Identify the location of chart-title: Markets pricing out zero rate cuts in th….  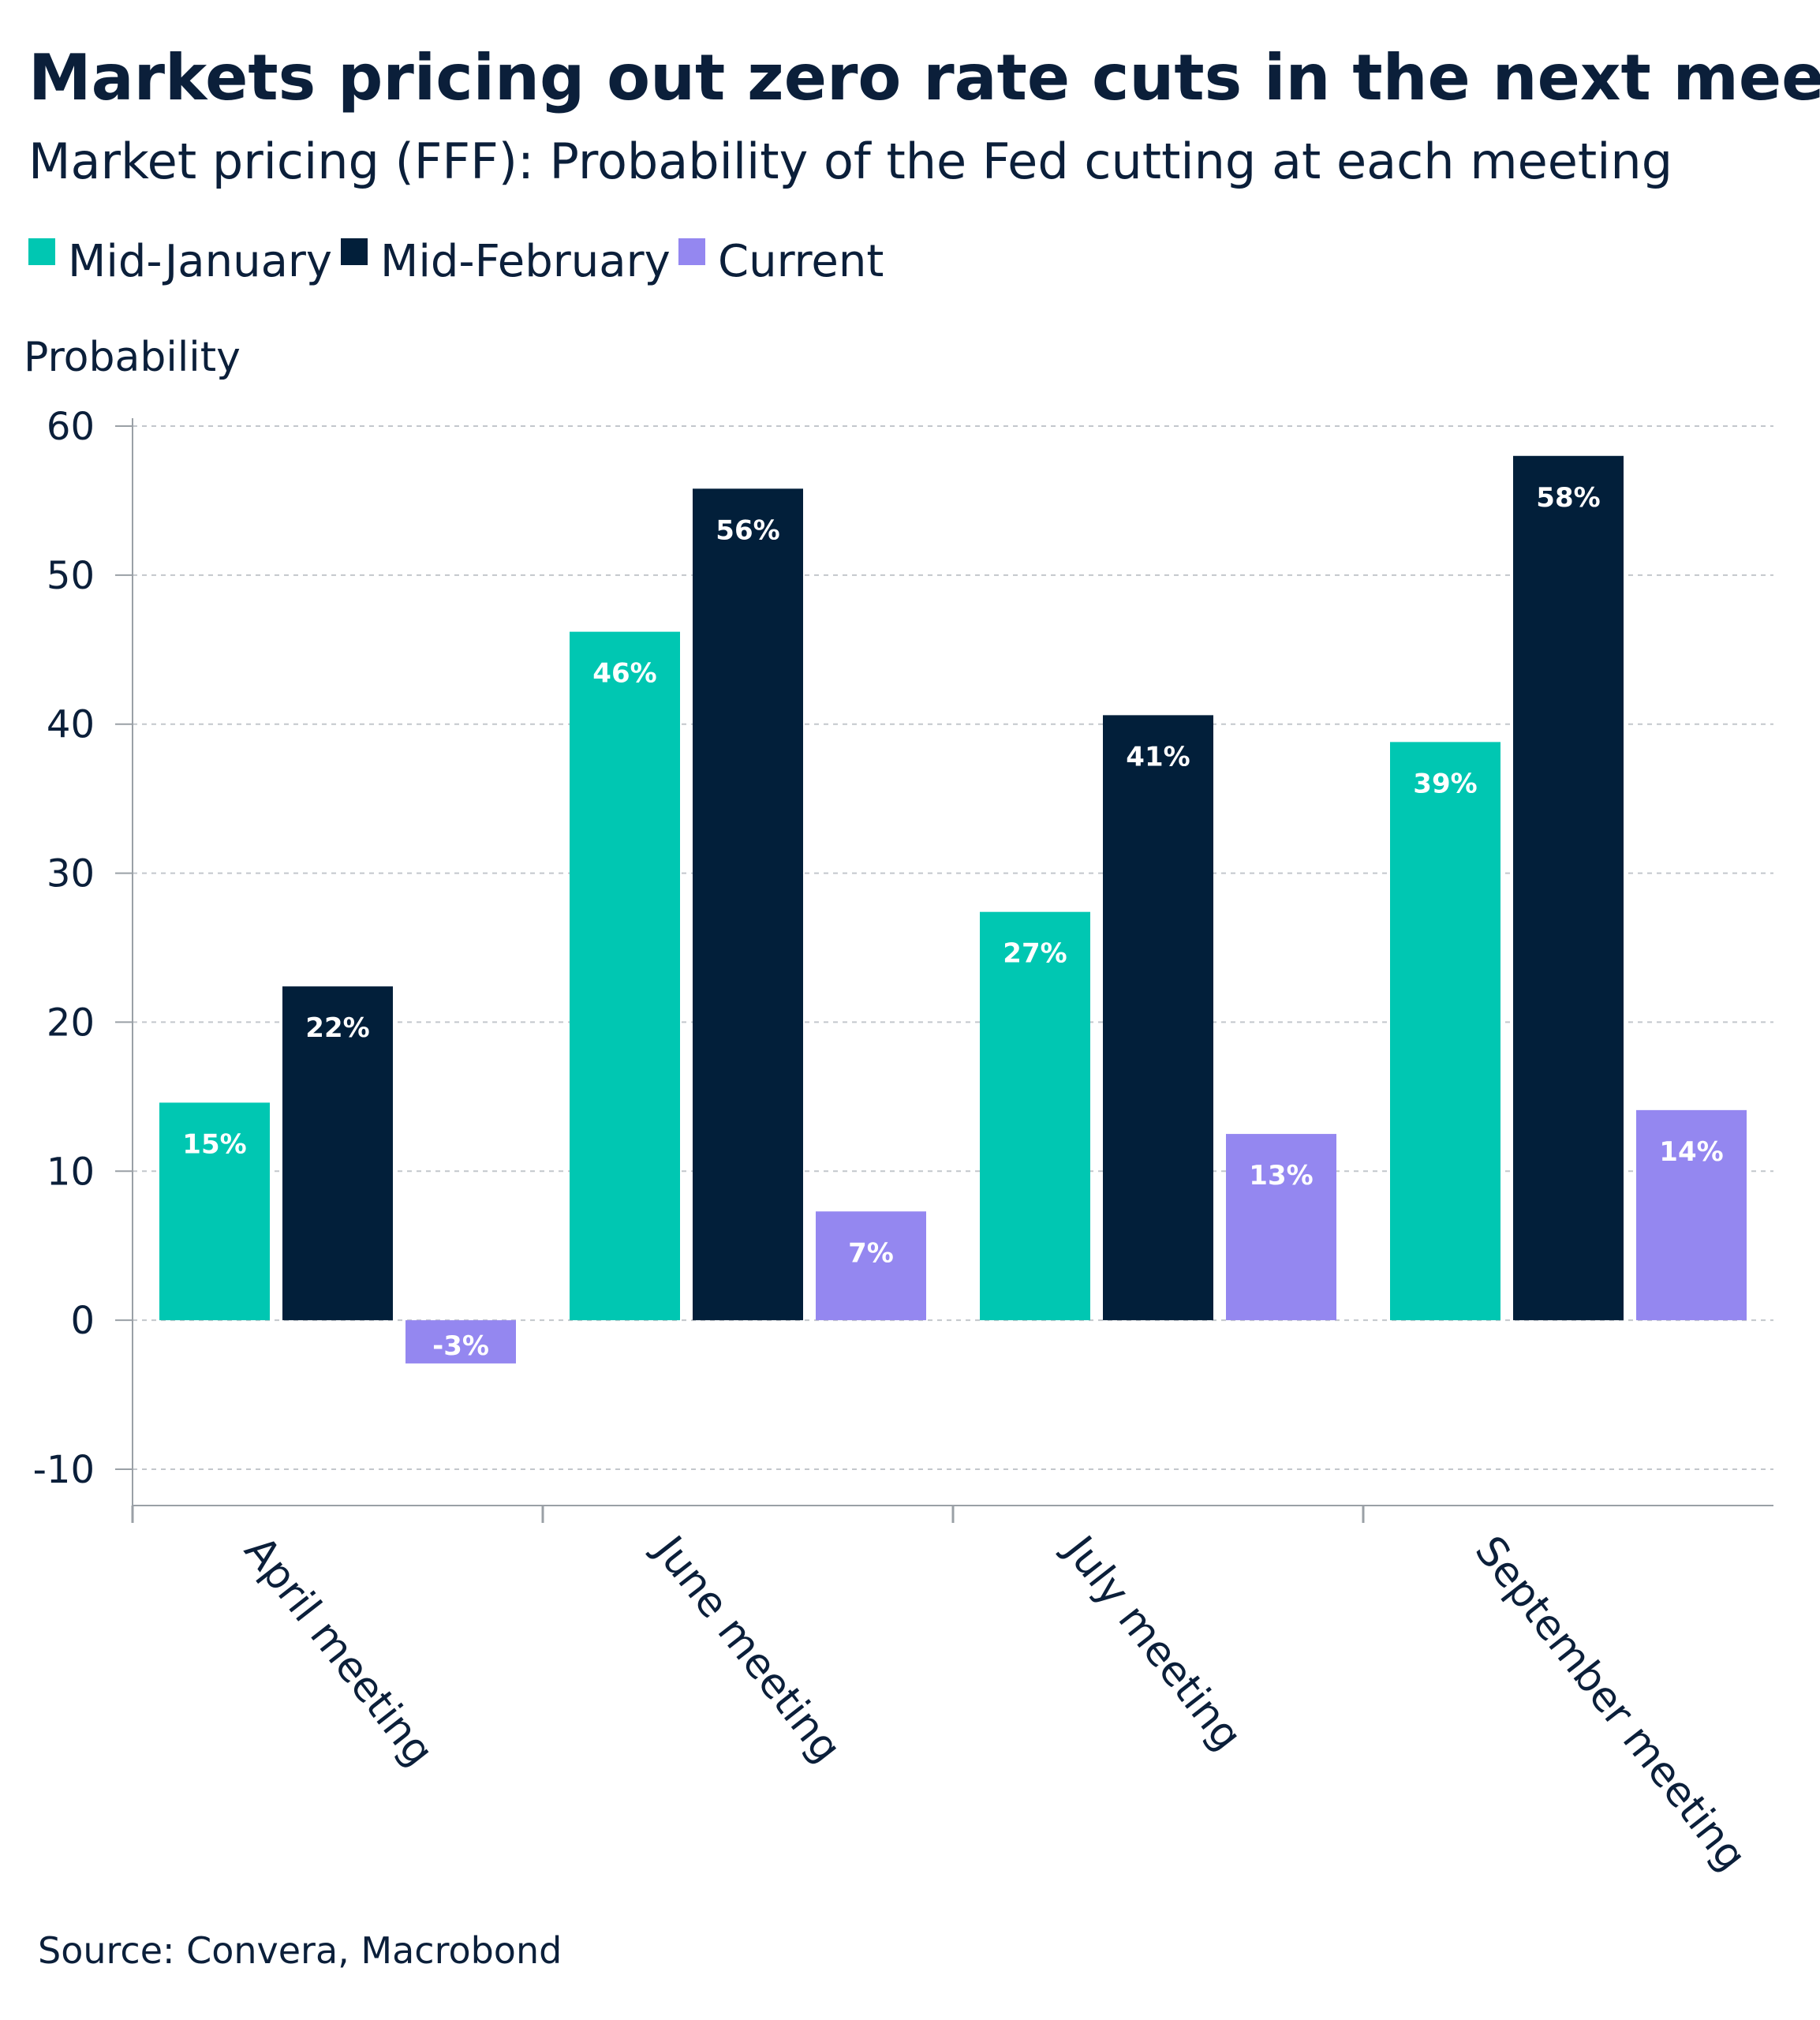
(924, 77).